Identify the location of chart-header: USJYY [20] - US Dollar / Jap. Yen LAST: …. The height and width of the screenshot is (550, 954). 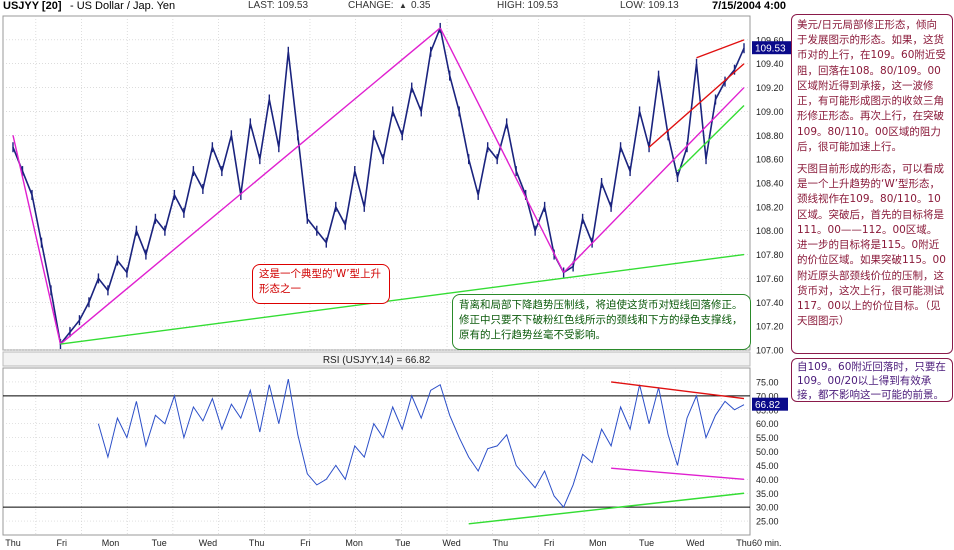
(400, 7).